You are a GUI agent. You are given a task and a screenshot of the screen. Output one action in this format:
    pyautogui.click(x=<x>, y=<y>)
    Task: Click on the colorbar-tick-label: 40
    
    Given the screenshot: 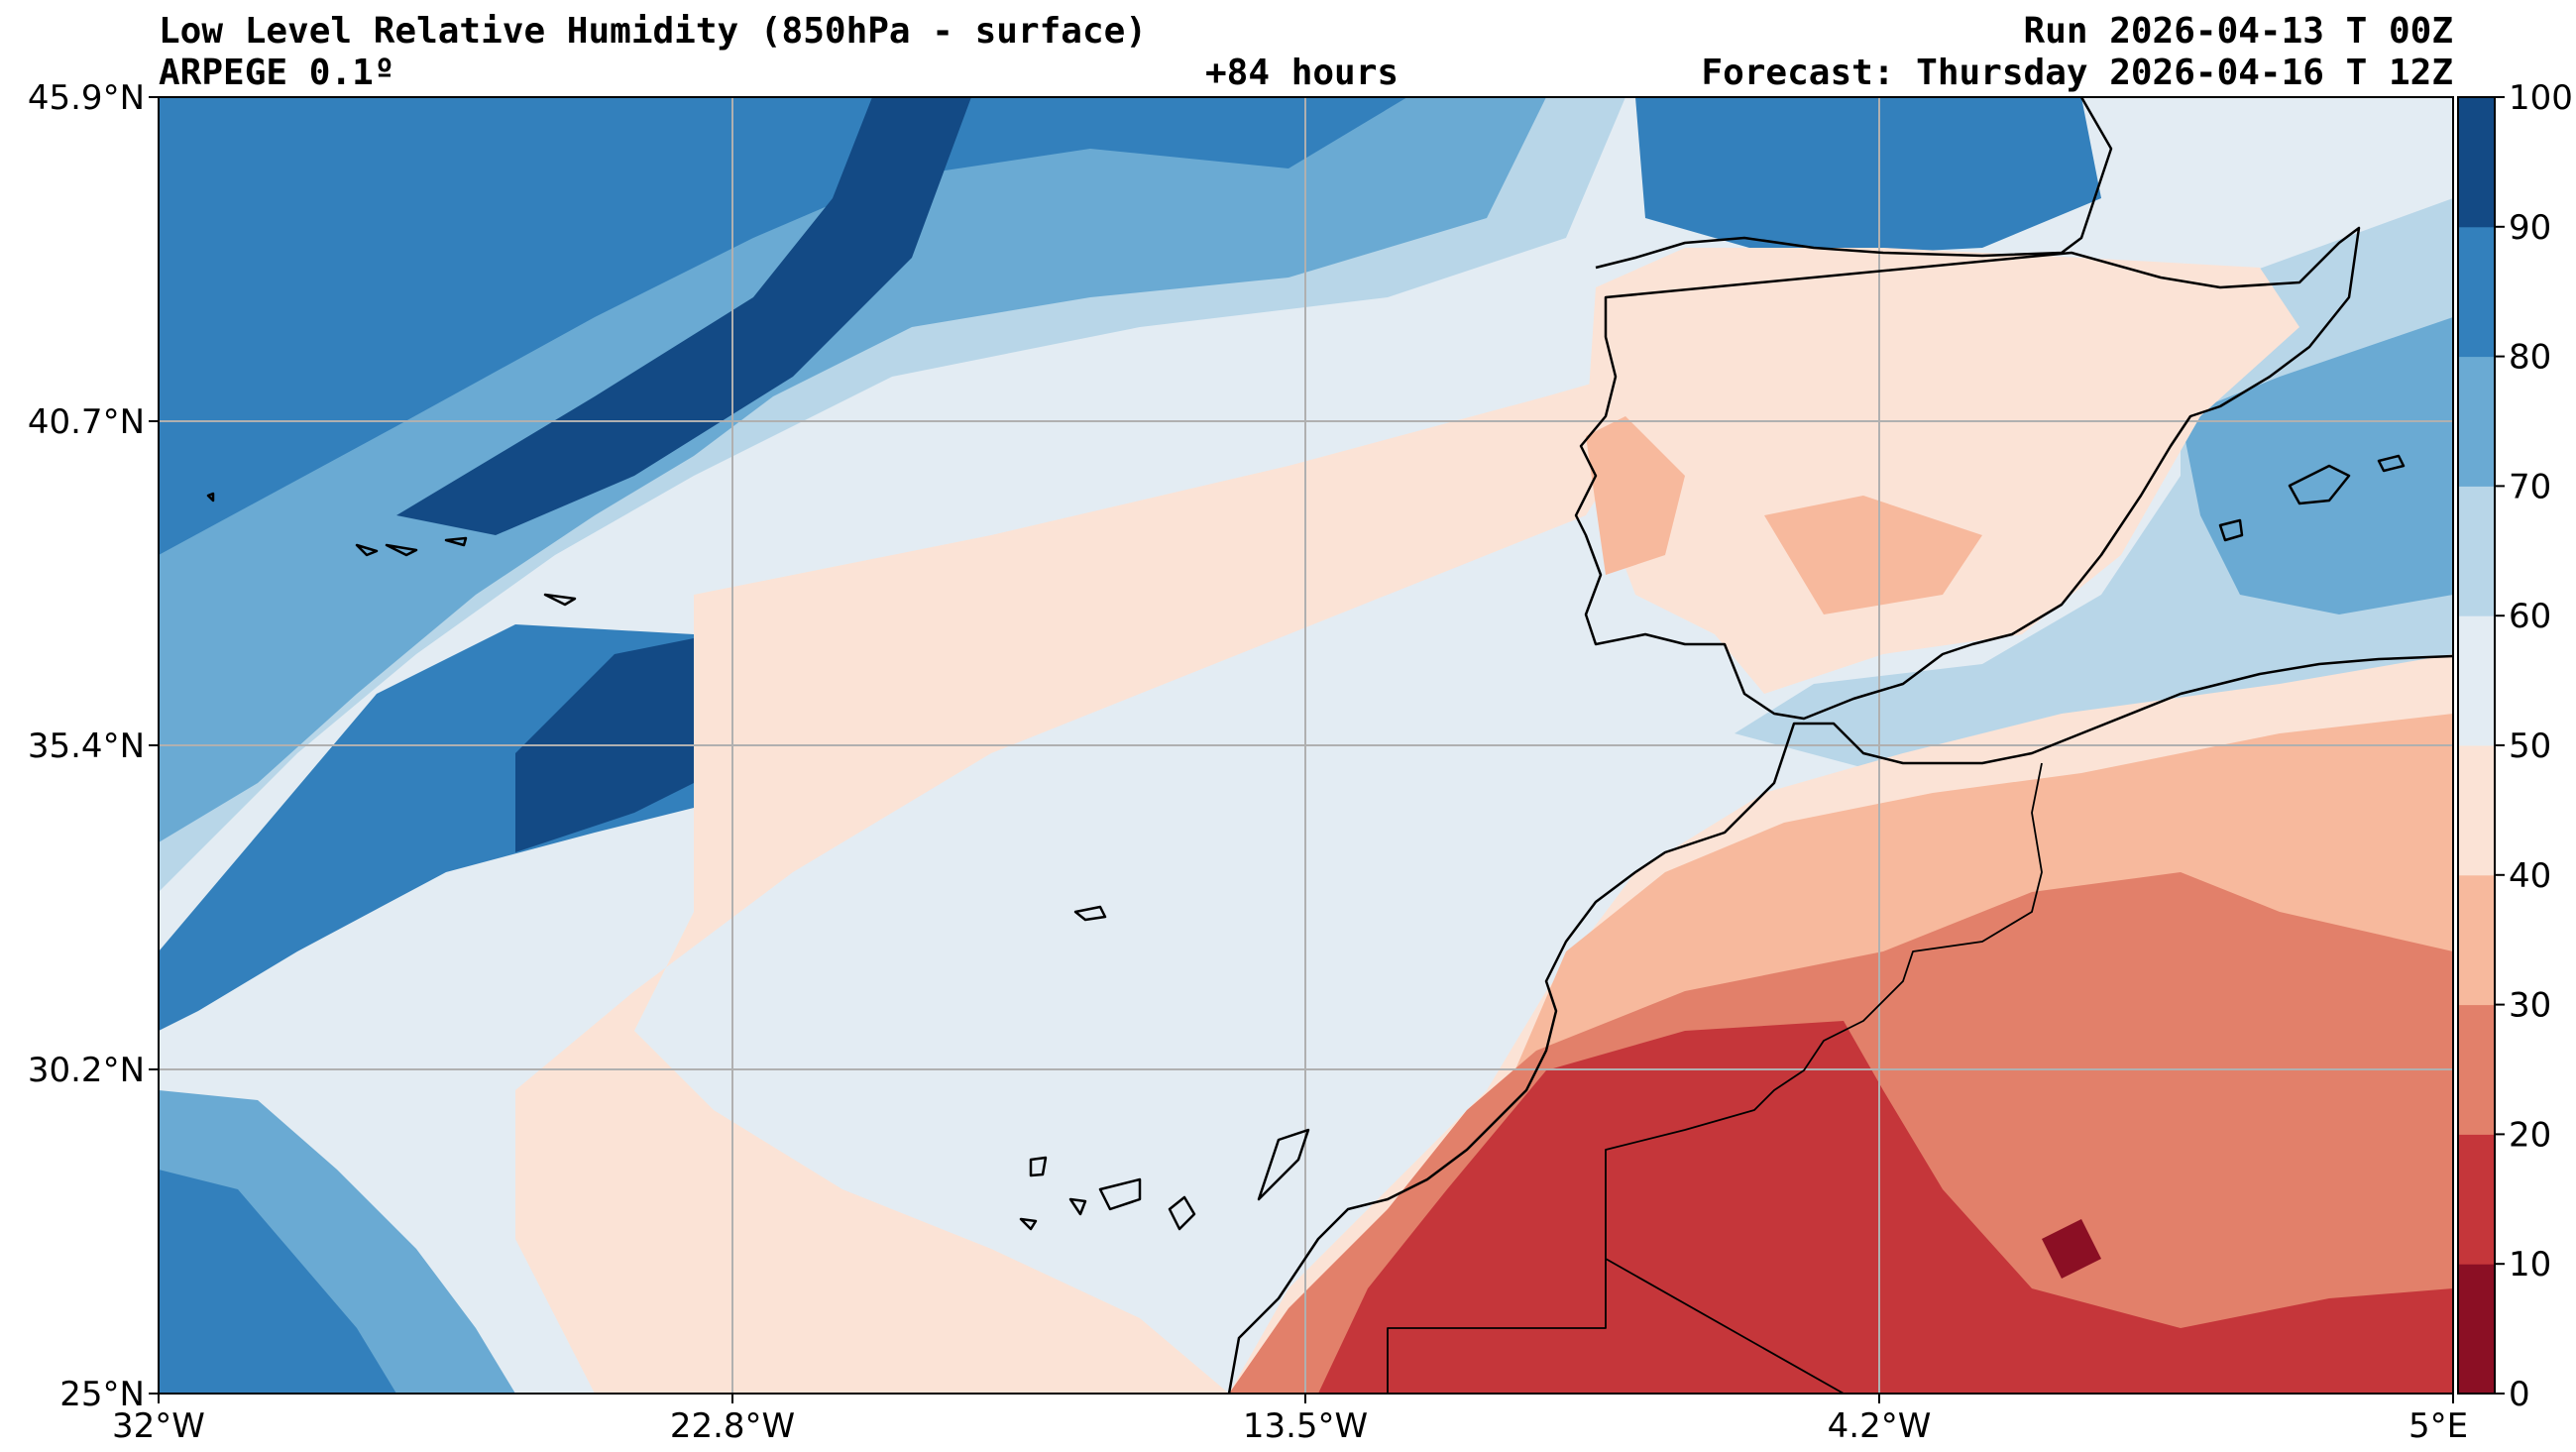 What is the action you would take?
    pyautogui.click(x=2530, y=876)
    